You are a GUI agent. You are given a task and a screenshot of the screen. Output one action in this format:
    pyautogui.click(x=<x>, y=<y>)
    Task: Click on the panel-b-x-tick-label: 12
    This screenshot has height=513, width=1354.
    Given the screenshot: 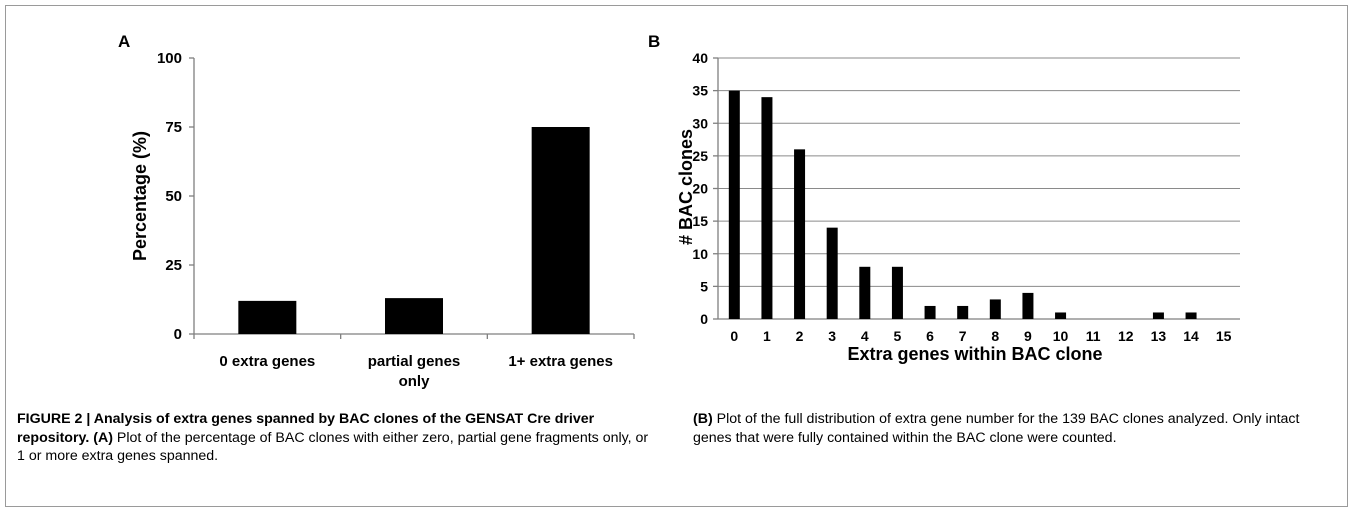 What is the action you would take?
    pyautogui.click(x=1126, y=336)
    